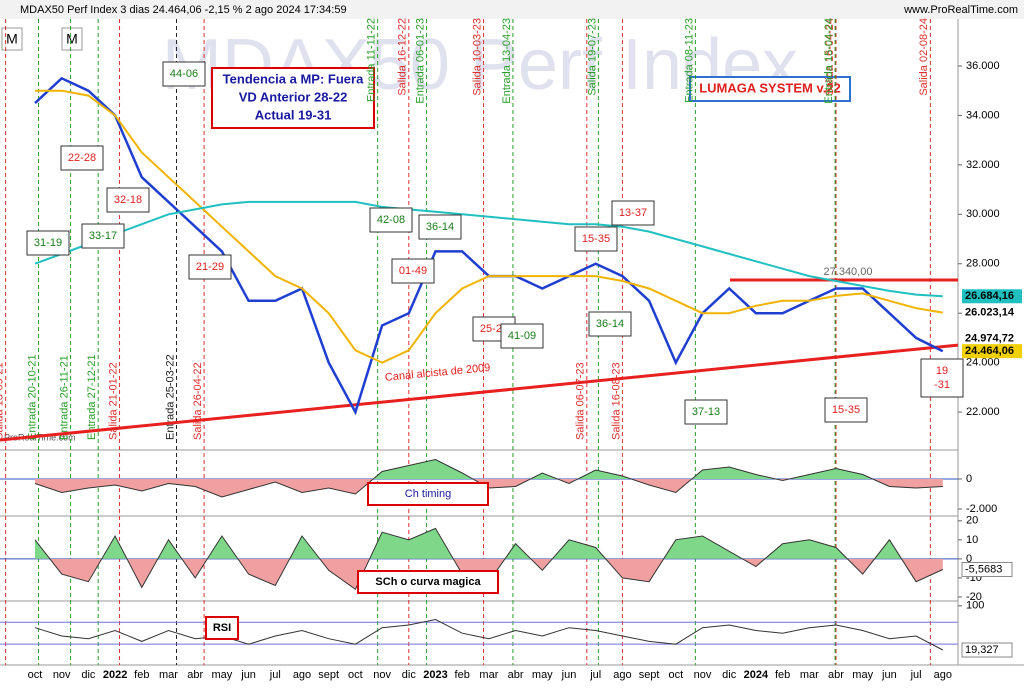 The image size is (1024, 688). Describe the element at coordinates (479, 392) in the screenshot. I see `trendline` at that location.